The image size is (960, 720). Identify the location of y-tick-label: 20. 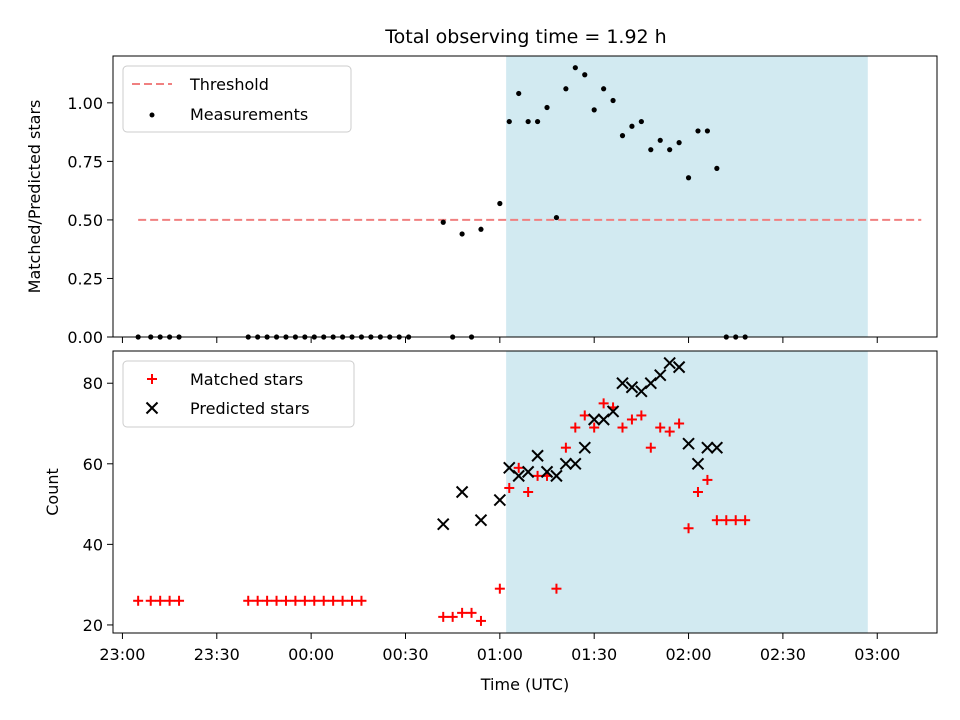
(93, 625).